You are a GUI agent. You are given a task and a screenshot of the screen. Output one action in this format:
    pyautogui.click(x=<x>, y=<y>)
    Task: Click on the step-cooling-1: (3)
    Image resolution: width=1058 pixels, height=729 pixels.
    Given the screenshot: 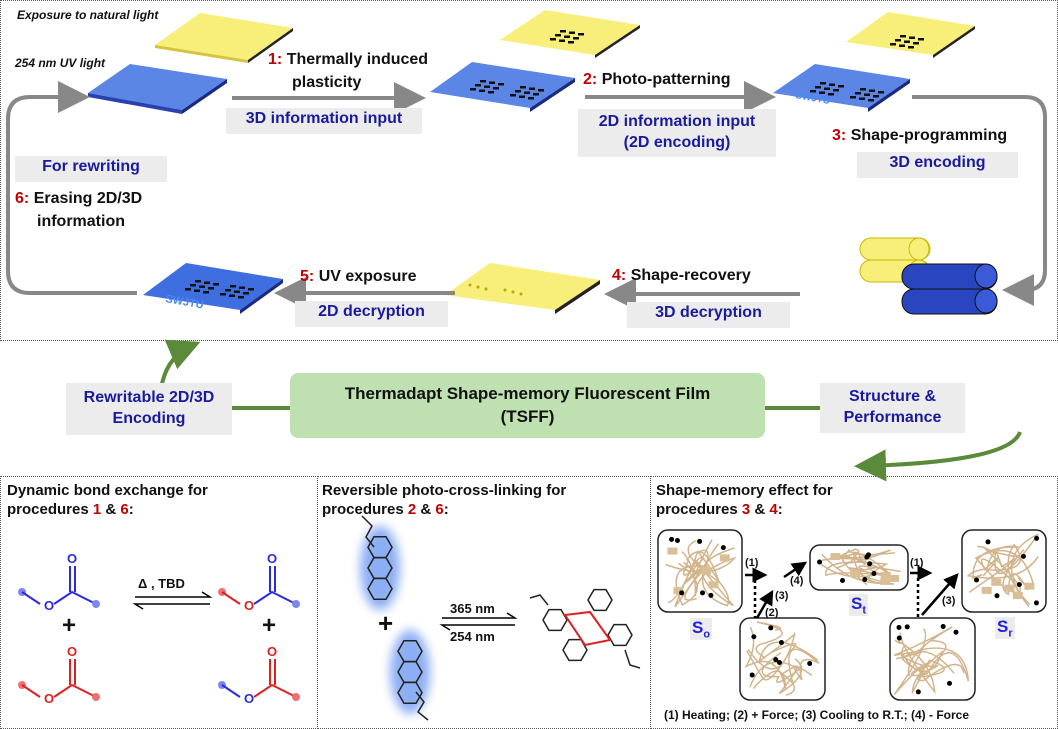 What is the action you would take?
    pyautogui.click(x=782, y=596)
    